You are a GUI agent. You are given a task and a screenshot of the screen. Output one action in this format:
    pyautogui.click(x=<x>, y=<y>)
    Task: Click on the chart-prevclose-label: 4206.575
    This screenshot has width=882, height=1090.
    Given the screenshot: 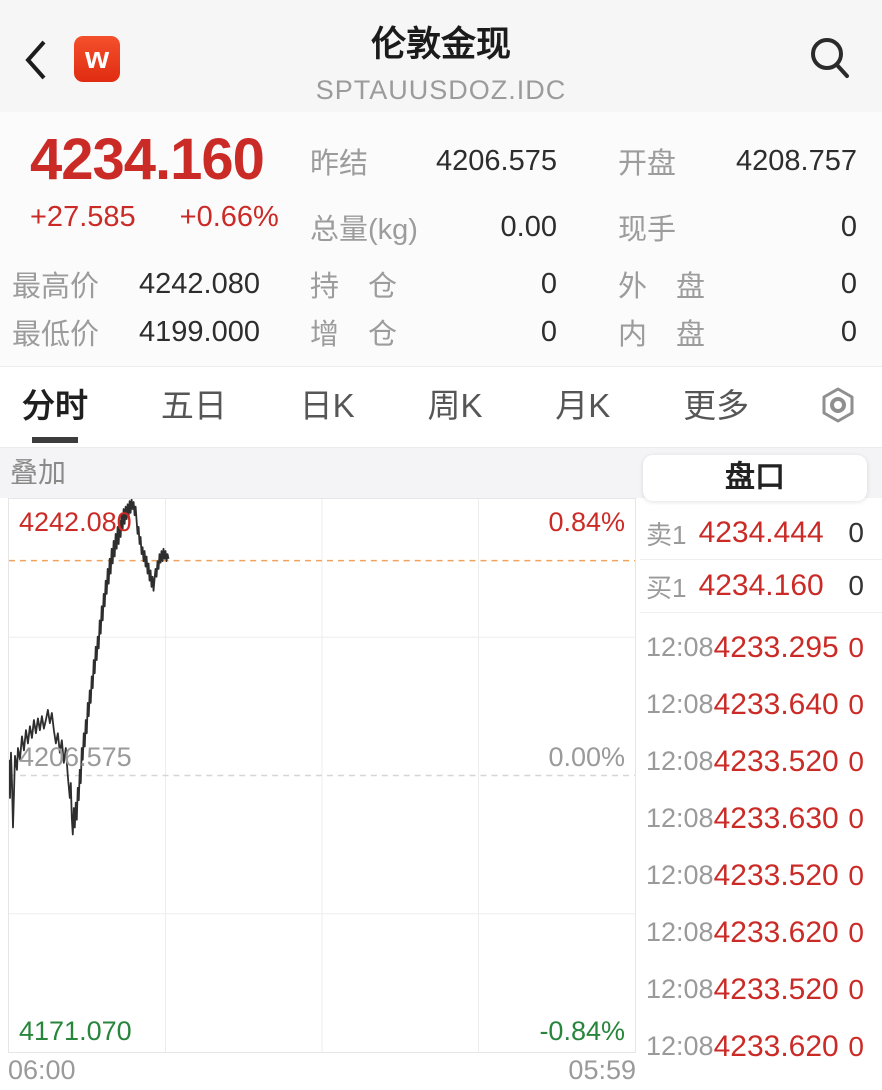 What is the action you would take?
    pyautogui.click(x=75, y=756)
    